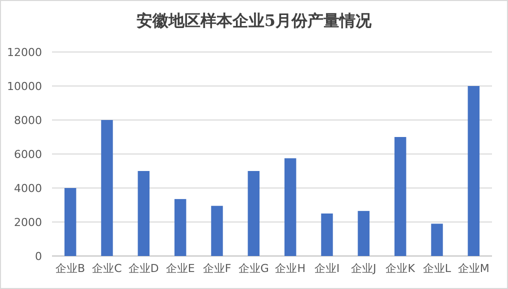 This screenshot has height=289, width=508. Describe the element at coordinates (24, 86) in the screenshot. I see `y-tick-label: 10000` at that location.